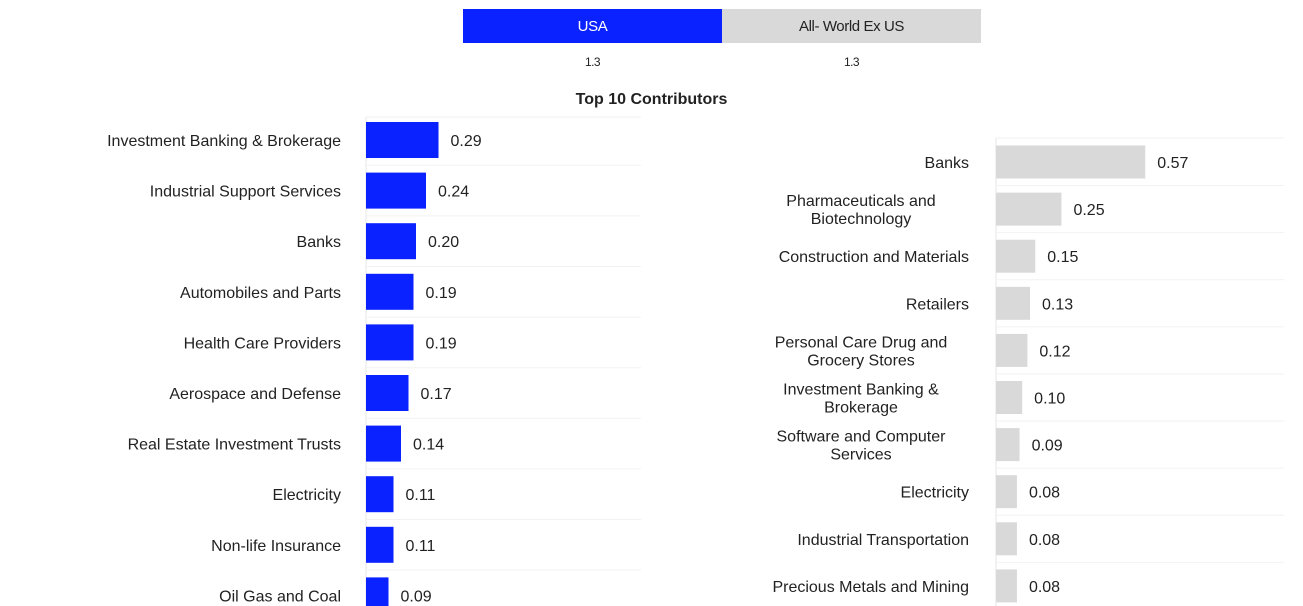 This screenshot has height=606, width=1303. Describe the element at coordinates (1054, 351) in the screenshot. I see `world-value-label: 0.12` at that location.